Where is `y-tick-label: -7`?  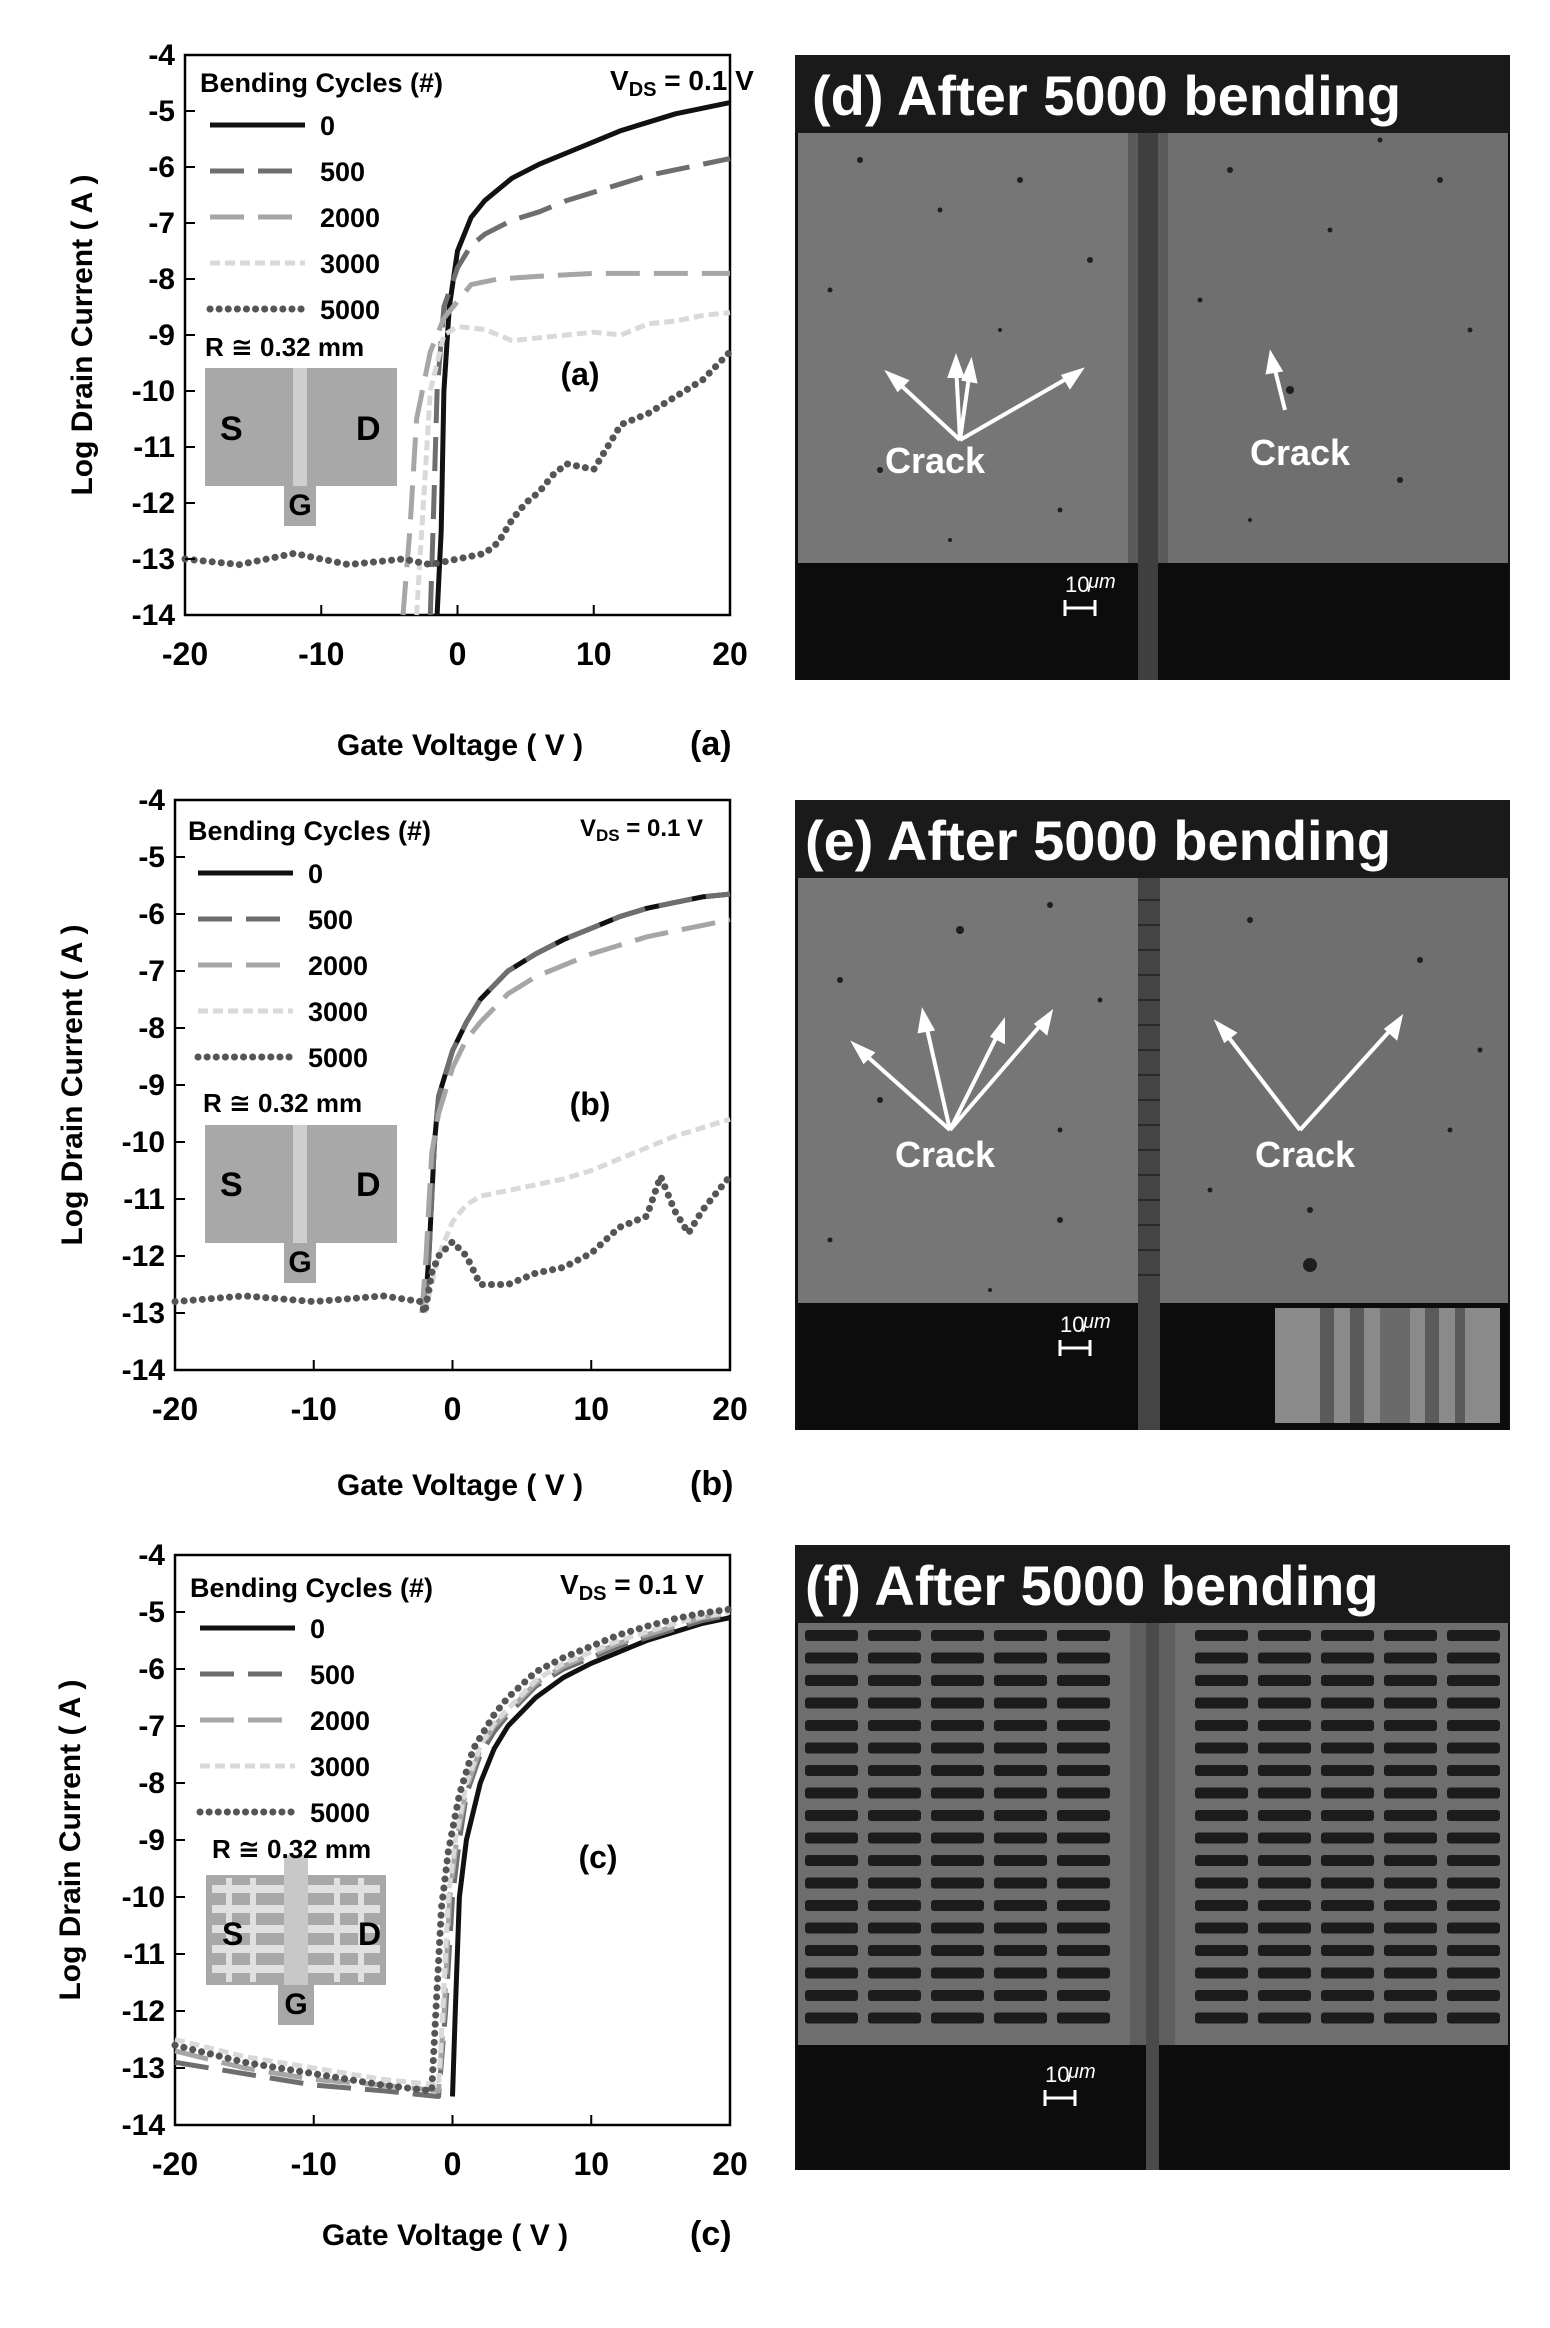 y-tick-label: -7 is located at coordinates (151, 1726).